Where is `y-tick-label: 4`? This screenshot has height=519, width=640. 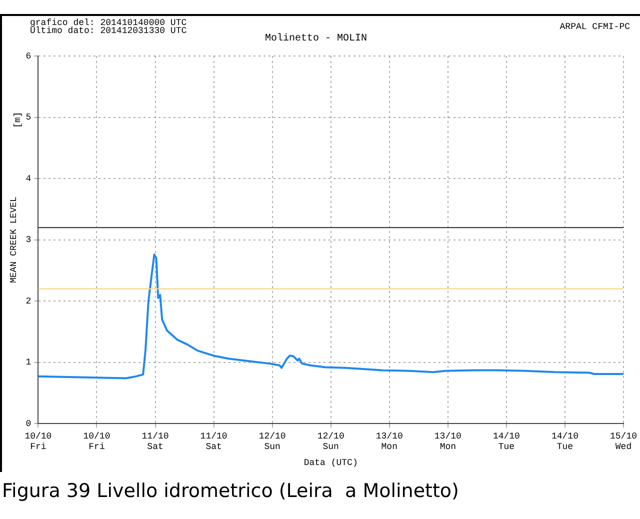 y-tick-label: 4 is located at coordinates (29, 179).